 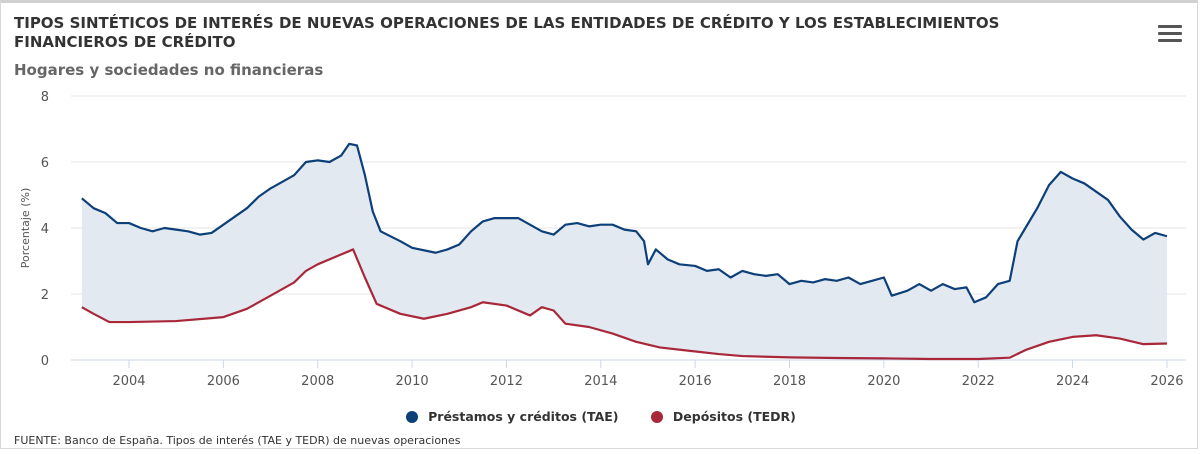 I want to click on x-tick-label: 2006, so click(x=223, y=381).